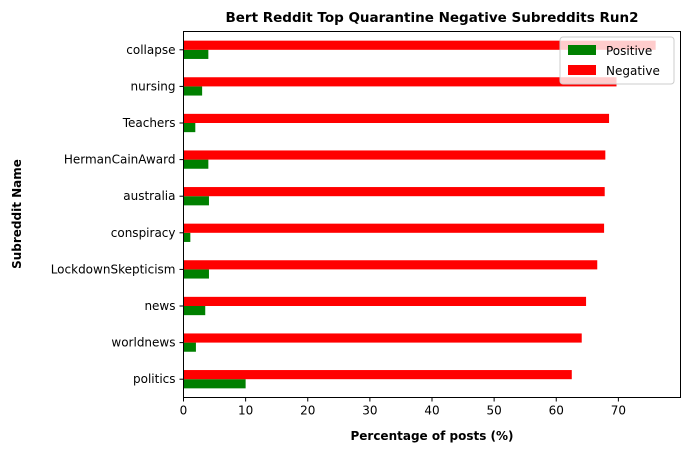 The width and height of the screenshot is (696, 453). Describe the element at coordinates (214, 384) in the screenshot. I see `bar-positive-politics` at that location.